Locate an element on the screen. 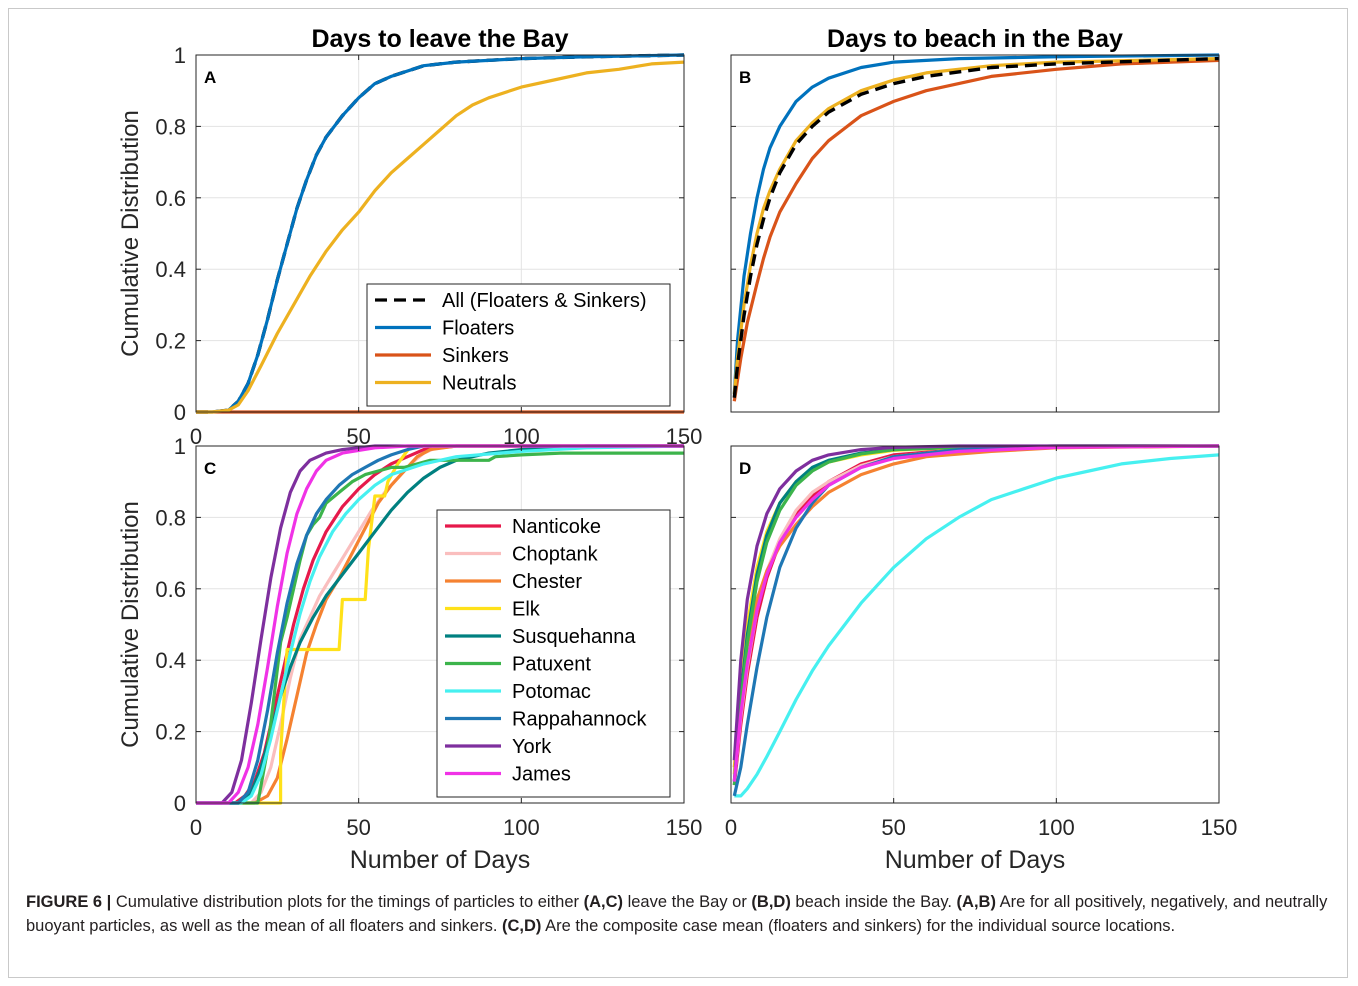 Image resolution: width=1358 pixels, height=986 pixels. panel-b-series-floaters is located at coordinates (976, 224).